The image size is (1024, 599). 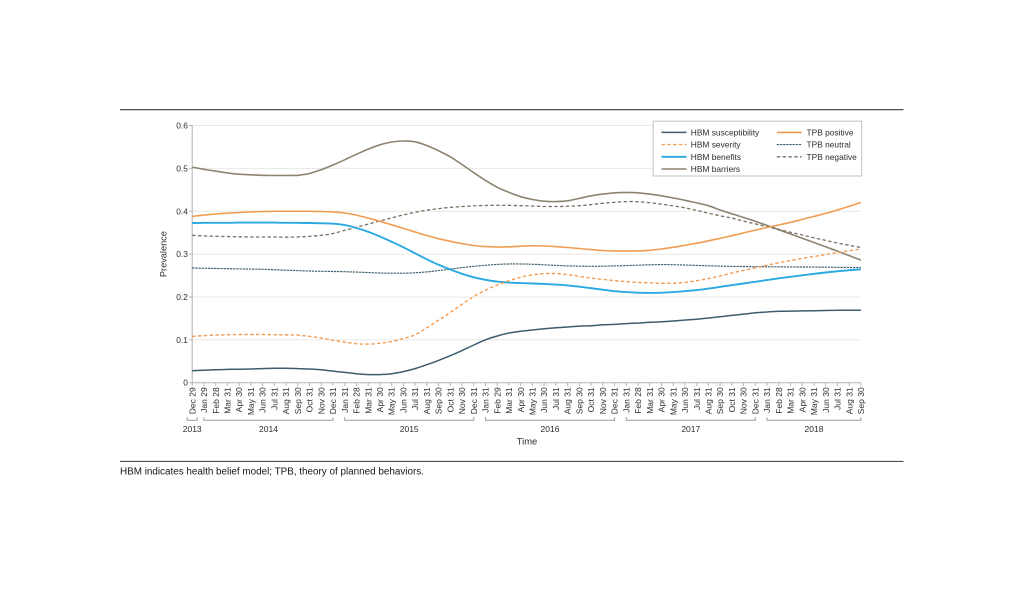 I want to click on svg-text: 2014, so click(x=268, y=429).